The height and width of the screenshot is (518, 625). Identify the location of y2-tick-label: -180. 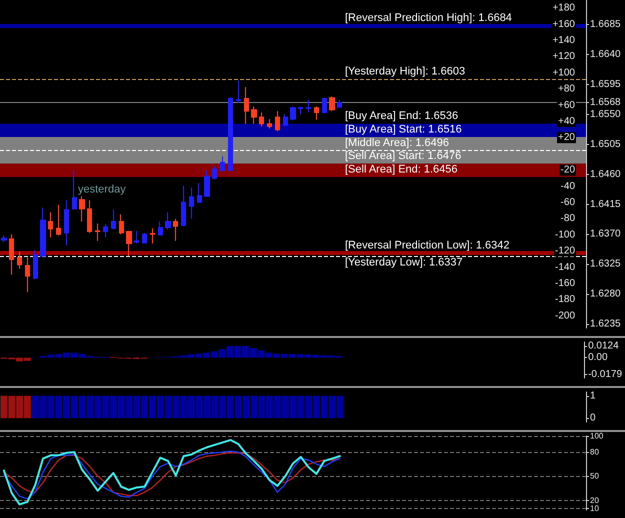
(565, 300).